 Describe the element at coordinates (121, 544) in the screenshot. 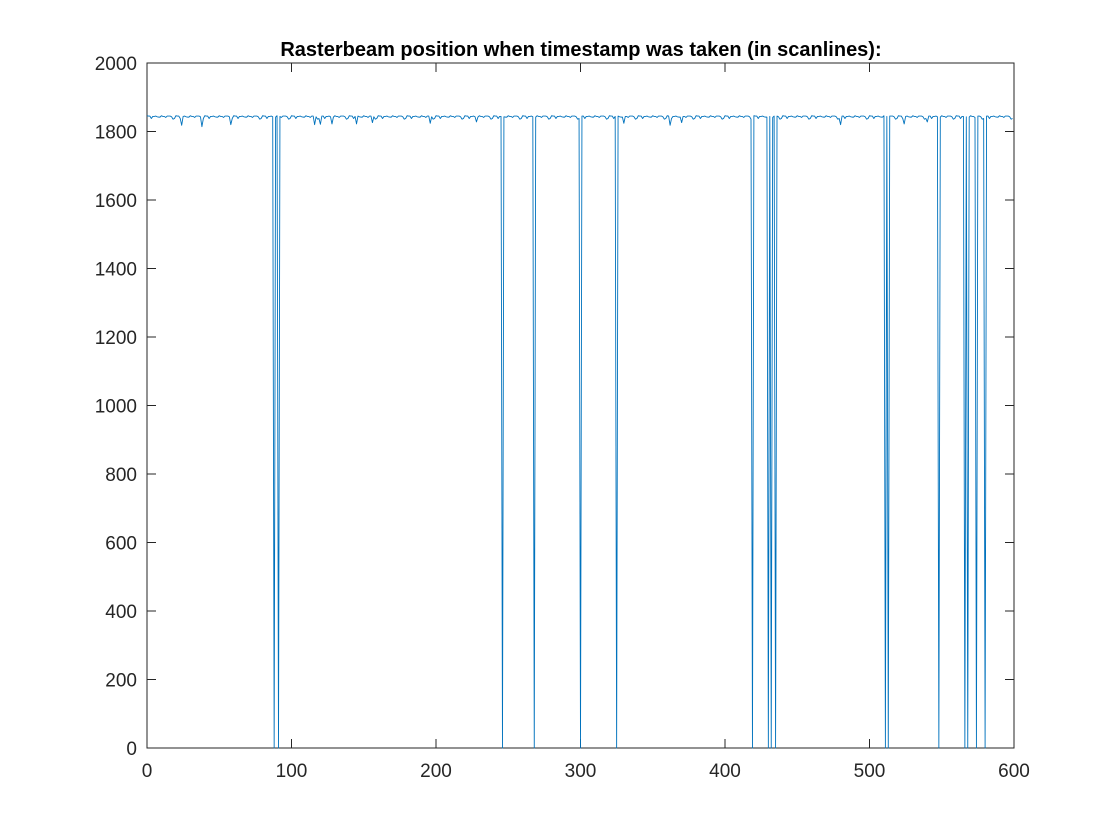

I see `y-tick-label: 600` at that location.